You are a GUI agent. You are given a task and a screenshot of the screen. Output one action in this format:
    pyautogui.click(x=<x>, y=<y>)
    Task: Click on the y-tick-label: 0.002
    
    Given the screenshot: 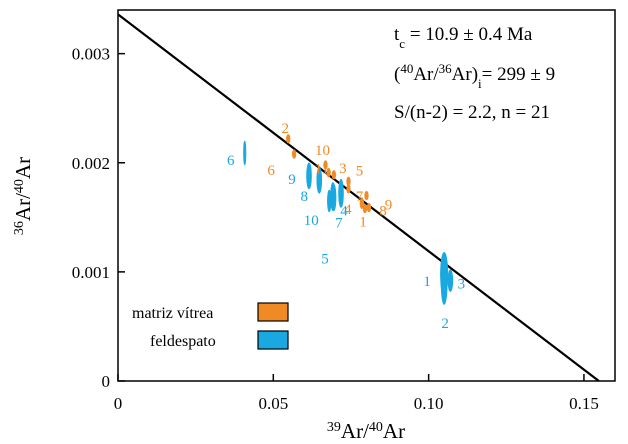 What is the action you would take?
    pyautogui.click(x=91, y=163)
    